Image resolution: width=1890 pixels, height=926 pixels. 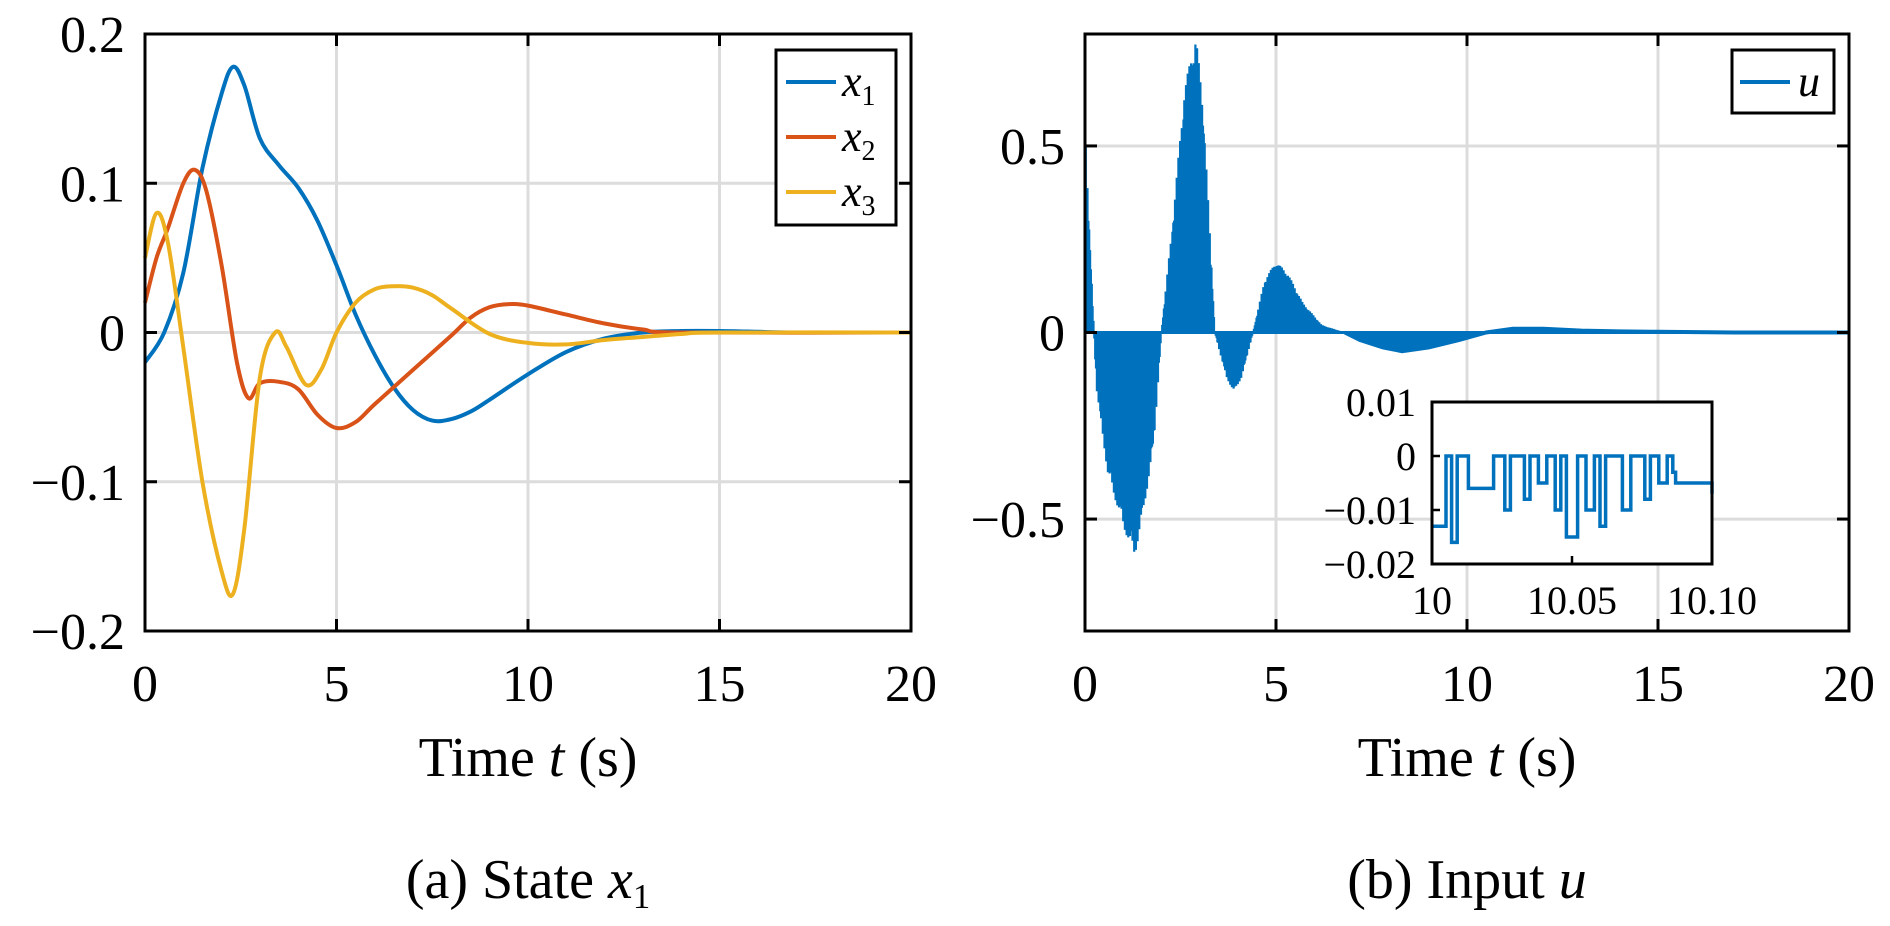 I want to click on y-tick-label: 0.1, so click(x=92, y=184).